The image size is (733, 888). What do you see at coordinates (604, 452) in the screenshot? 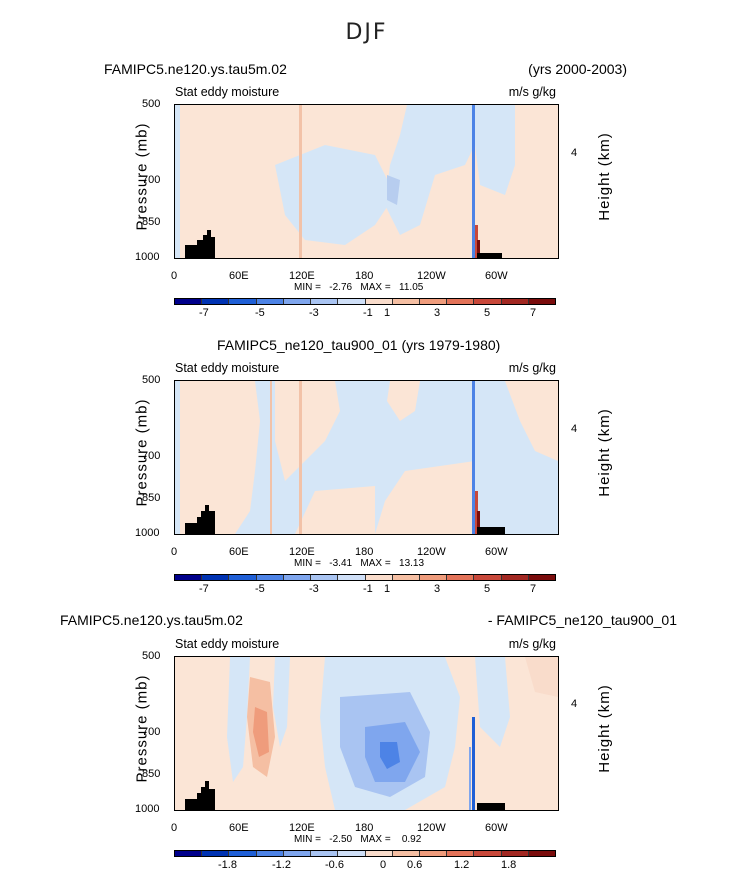
I see `panel-2-y2label: Height (km)` at bounding box center [604, 452].